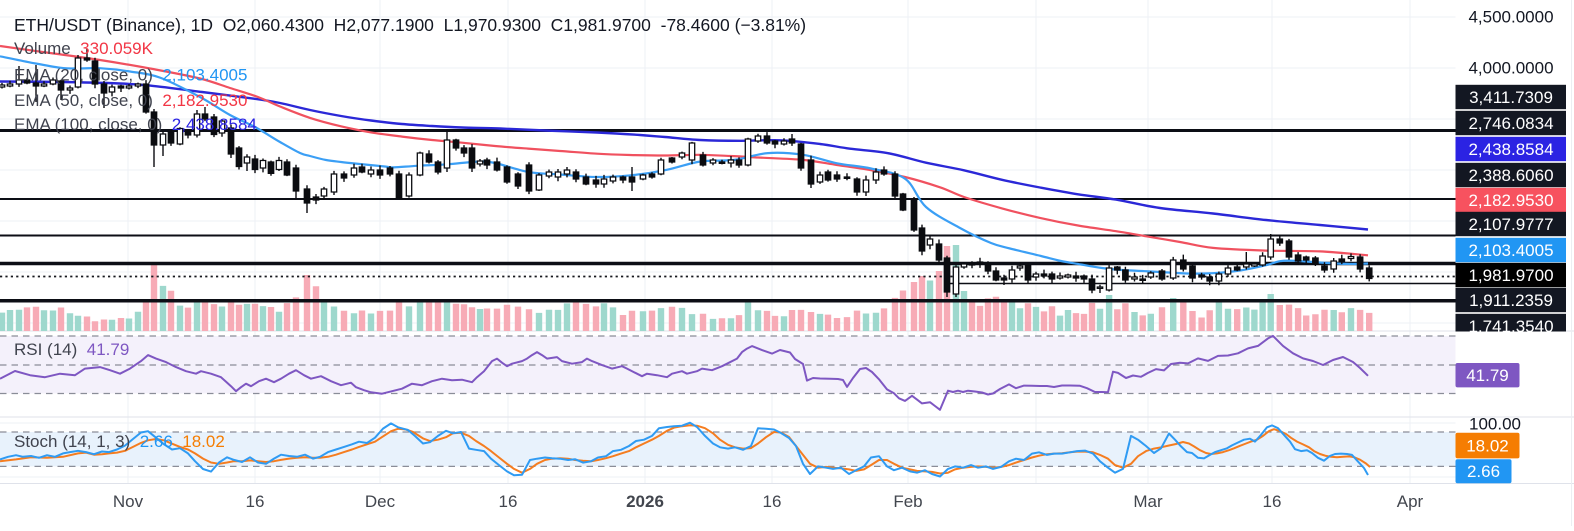  I want to click on svg-text: EMA (50, close, 0) 2,182.9530, so click(130, 100).